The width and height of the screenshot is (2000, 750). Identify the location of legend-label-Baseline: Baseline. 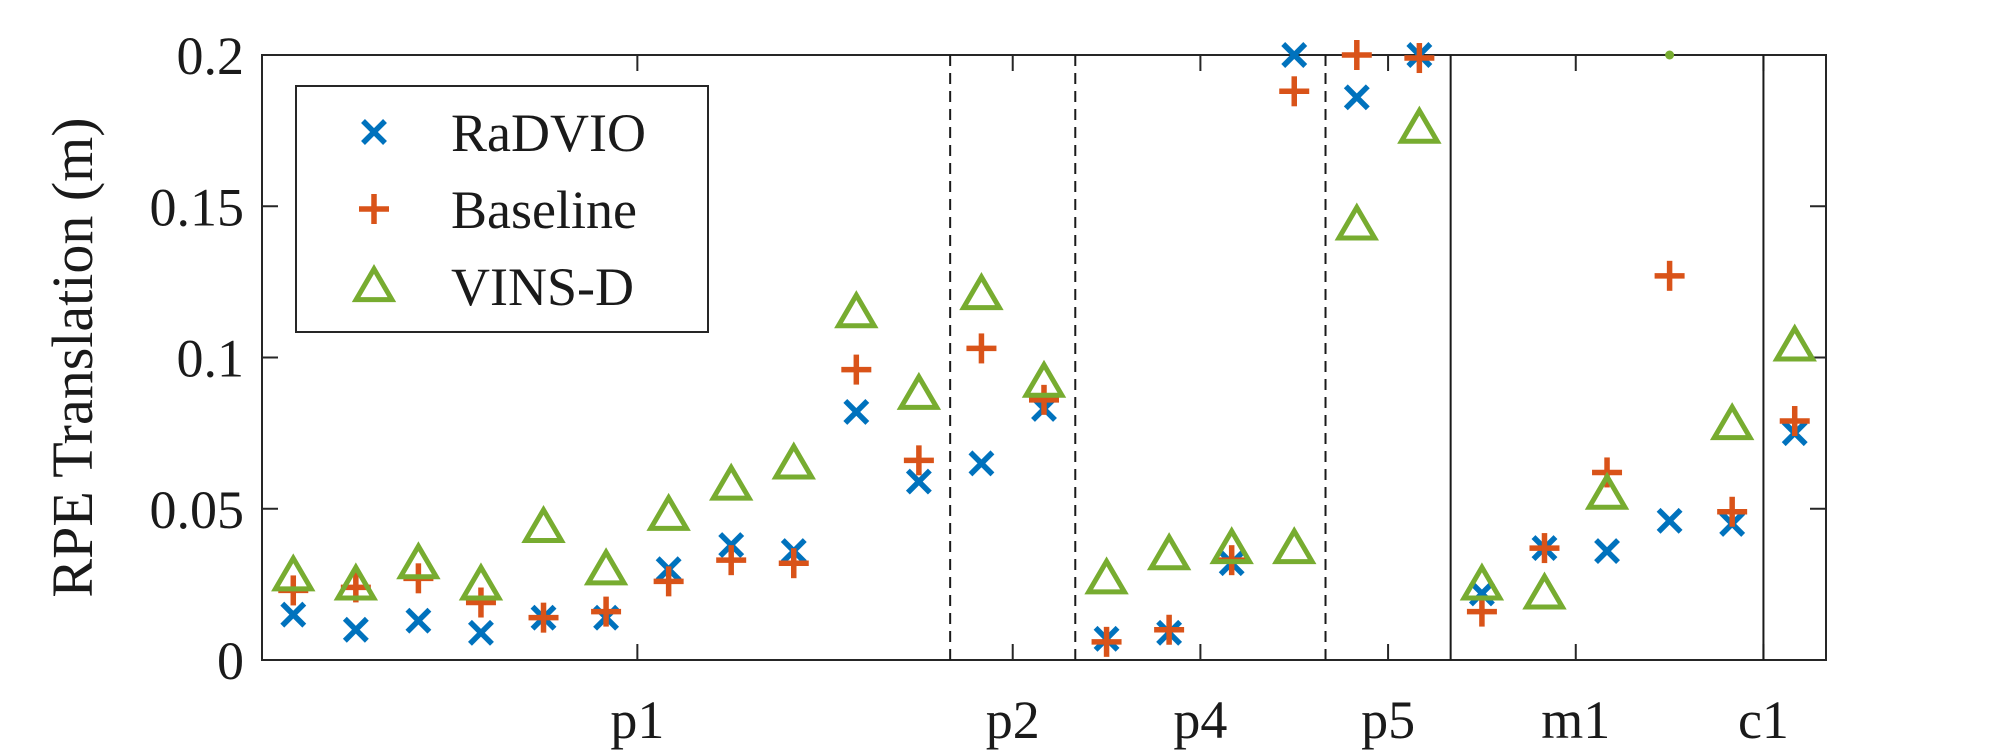
(544, 210).